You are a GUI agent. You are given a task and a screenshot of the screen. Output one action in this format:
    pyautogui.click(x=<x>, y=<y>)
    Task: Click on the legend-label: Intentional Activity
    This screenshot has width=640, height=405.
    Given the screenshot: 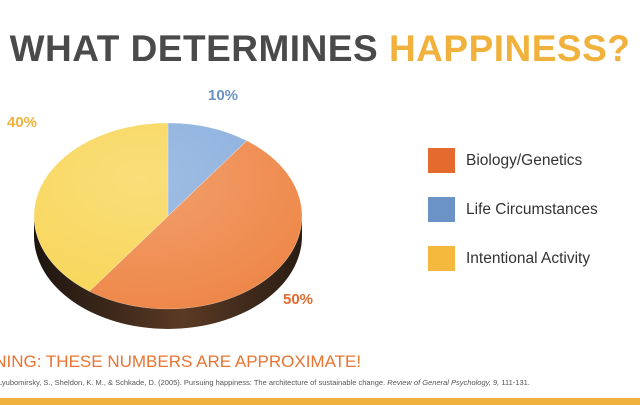 What is the action you would take?
    pyautogui.click(x=528, y=258)
    